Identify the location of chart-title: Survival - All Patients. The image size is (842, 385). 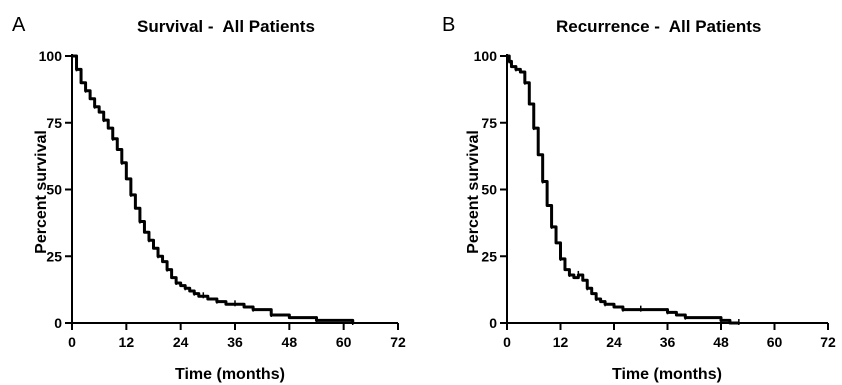
(226, 26).